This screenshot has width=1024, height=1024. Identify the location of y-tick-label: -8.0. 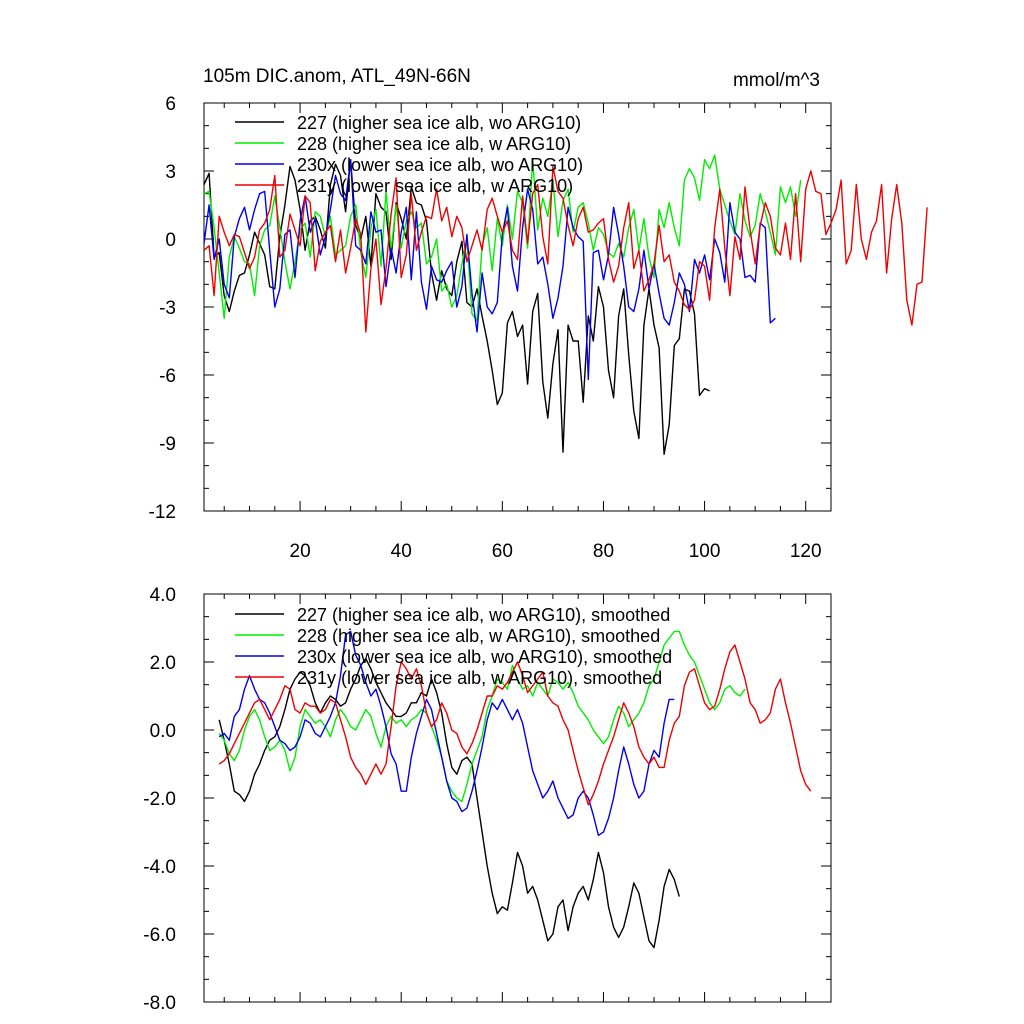
(159, 1003).